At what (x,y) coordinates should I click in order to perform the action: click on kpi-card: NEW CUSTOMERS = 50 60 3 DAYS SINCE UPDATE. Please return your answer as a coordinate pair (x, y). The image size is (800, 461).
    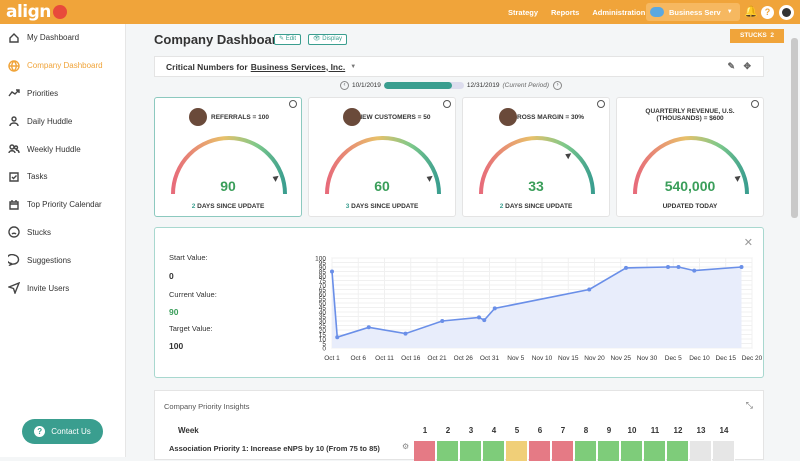
    Looking at the image, I should click on (382, 157).